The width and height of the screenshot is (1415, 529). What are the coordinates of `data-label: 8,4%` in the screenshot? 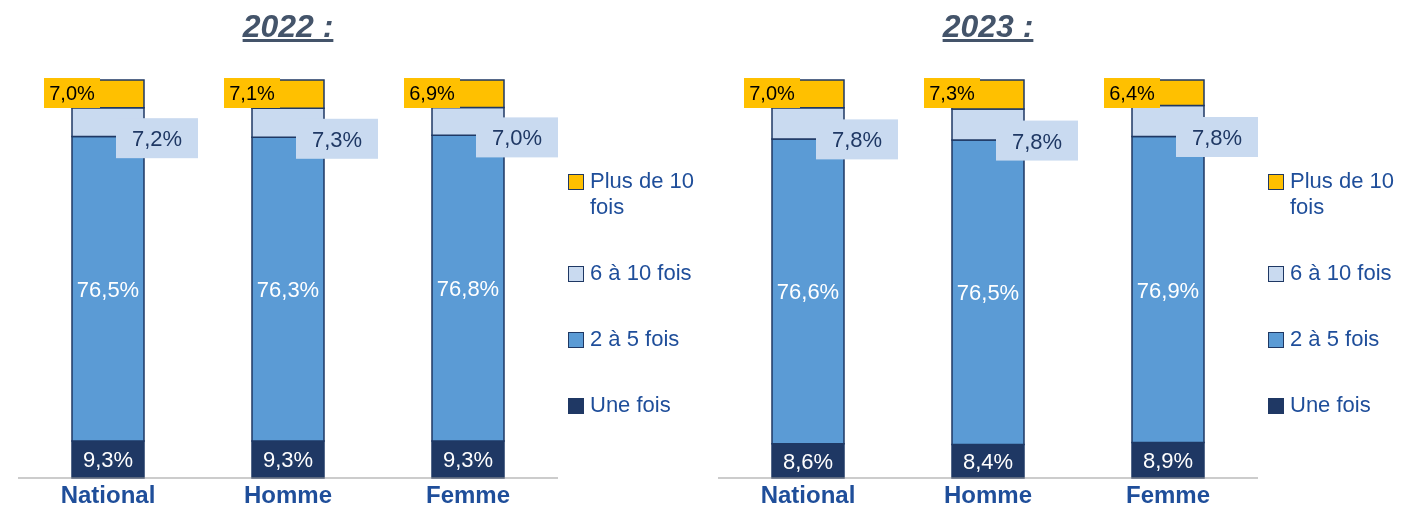 It's located at (988, 462).